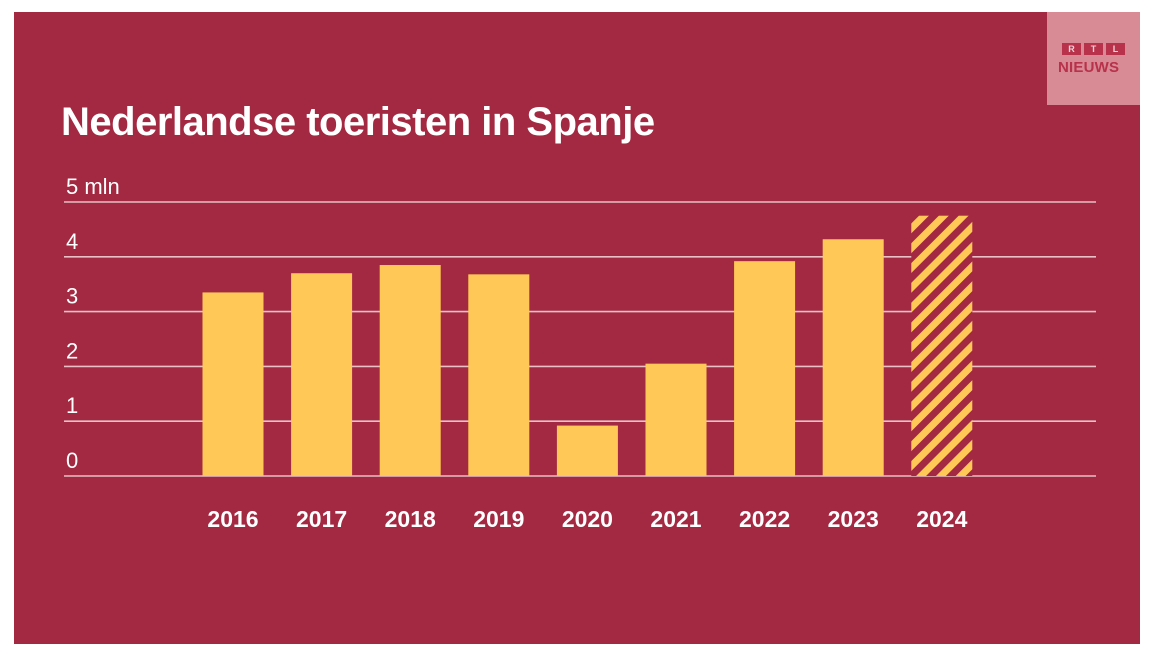 This screenshot has width=1153, height=658. What do you see at coordinates (676, 419) in the screenshot?
I see `bar-2021` at bounding box center [676, 419].